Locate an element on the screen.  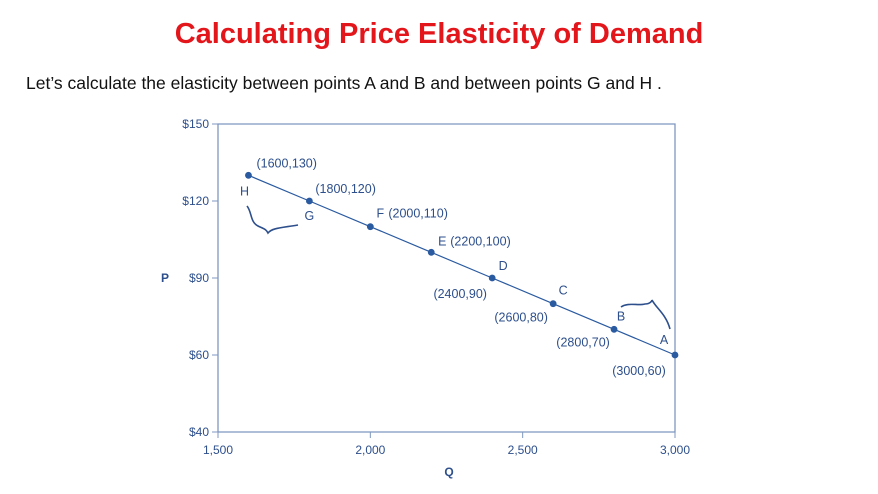
y-axis-label: P is located at coordinates (165, 278).